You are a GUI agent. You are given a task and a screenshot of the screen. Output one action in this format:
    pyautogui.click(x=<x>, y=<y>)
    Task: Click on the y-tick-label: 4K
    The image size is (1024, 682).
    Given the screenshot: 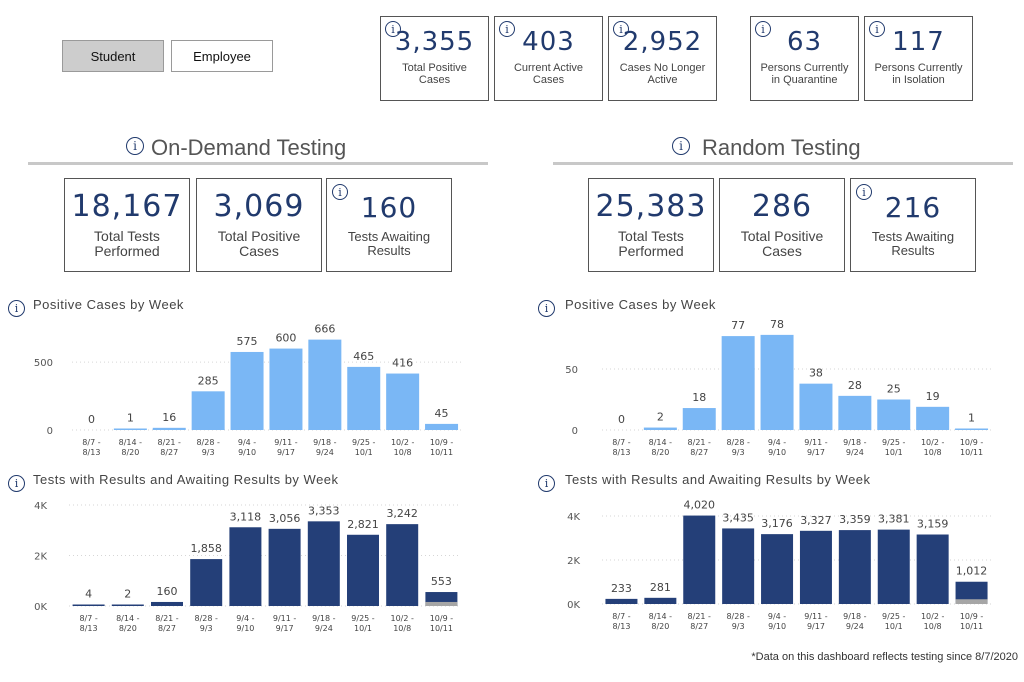 What is the action you would take?
    pyautogui.click(x=573, y=517)
    